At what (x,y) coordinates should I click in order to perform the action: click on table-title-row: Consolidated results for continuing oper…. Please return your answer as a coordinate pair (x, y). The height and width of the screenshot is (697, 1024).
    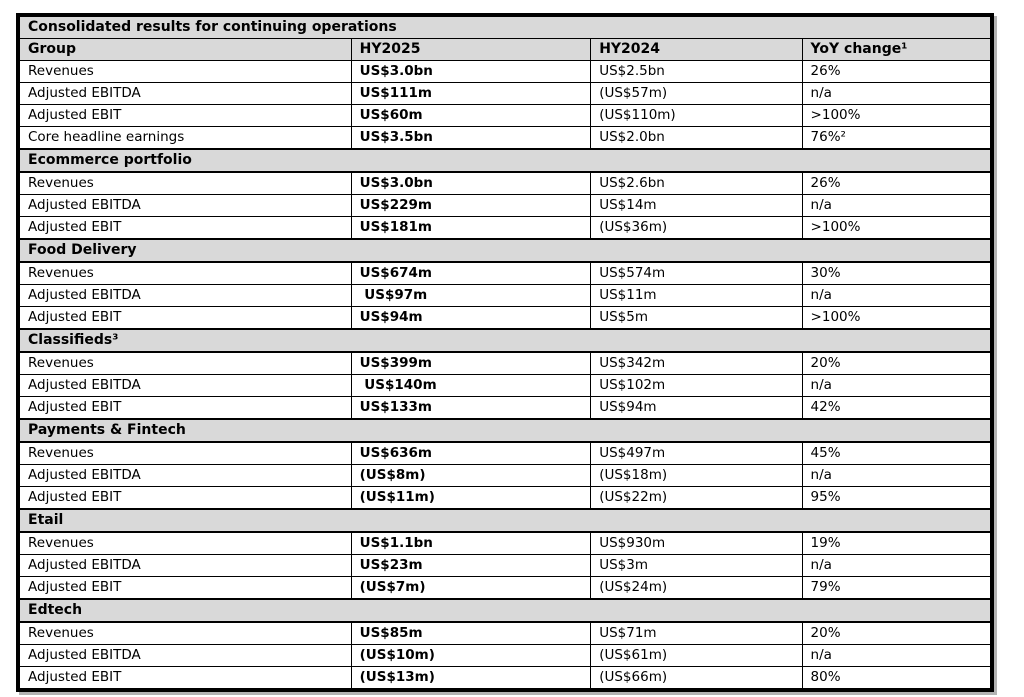
    Looking at the image, I should click on (505, 27).